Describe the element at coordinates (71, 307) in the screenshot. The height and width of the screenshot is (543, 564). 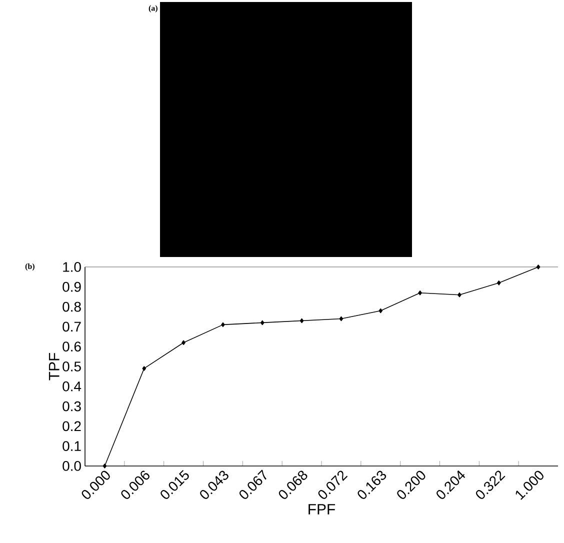
I see `y-tick-label: 0.8` at that location.